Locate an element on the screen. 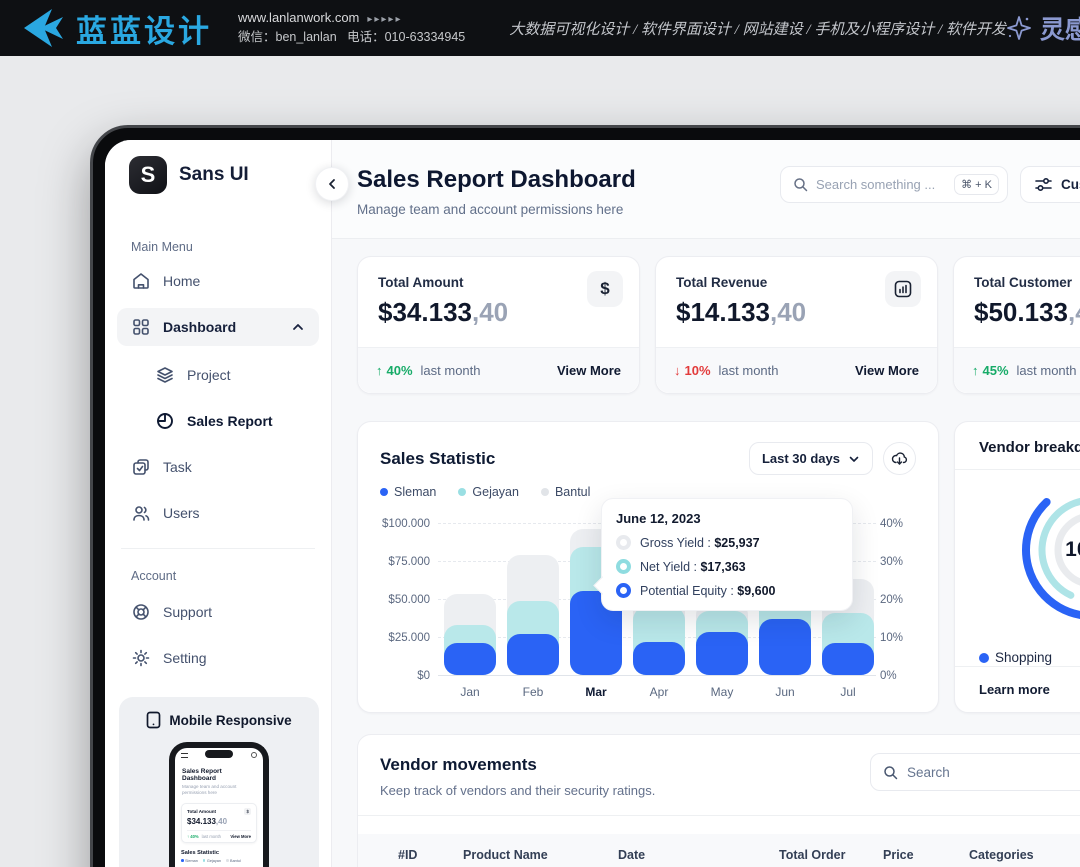 Image resolution: width=1080 pixels, height=867 pixels. tooltip-row: Net Yield : $17,363 is located at coordinates (727, 566).